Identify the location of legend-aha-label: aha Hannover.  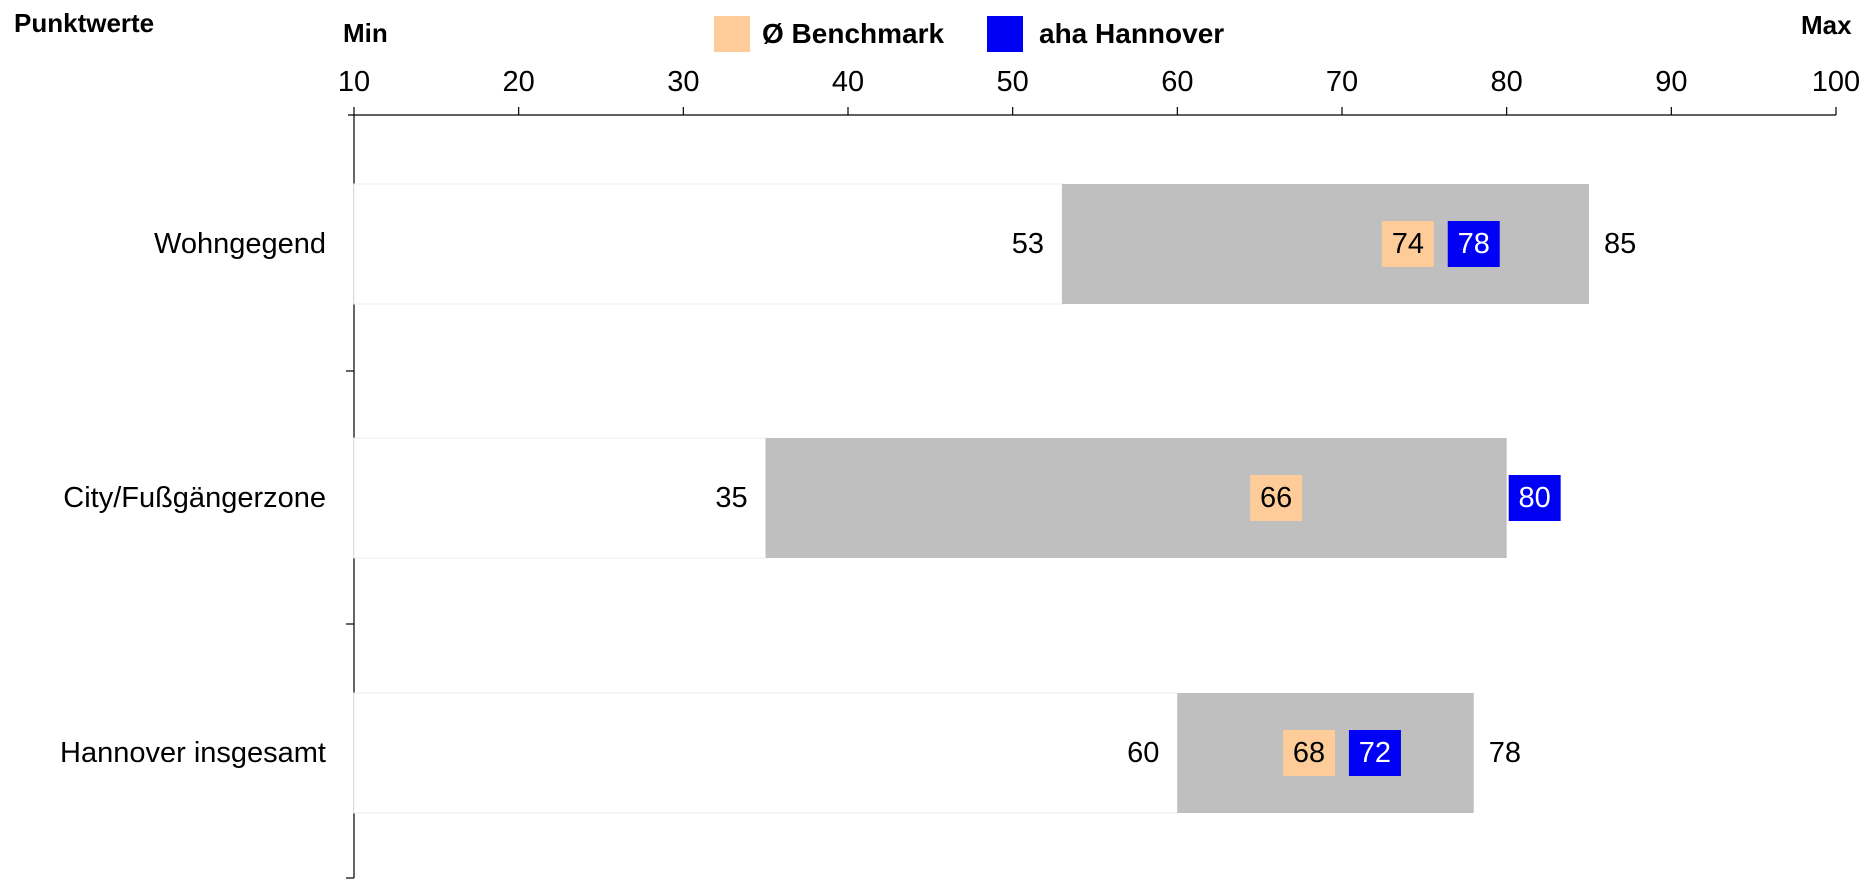
(1132, 33).